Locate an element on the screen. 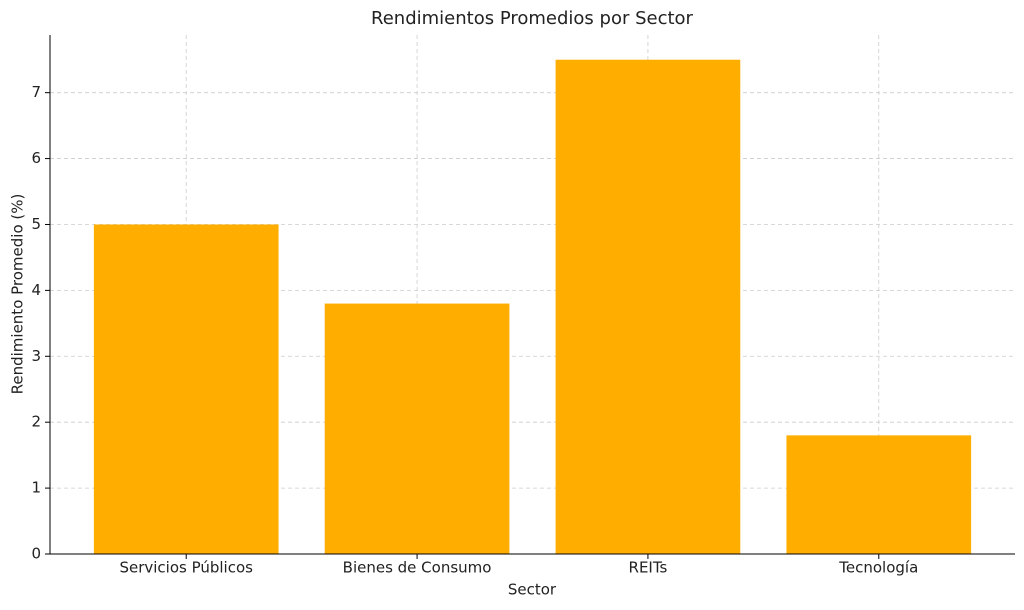 The height and width of the screenshot is (610, 1024). x-axis-label: Sector is located at coordinates (532, 590).